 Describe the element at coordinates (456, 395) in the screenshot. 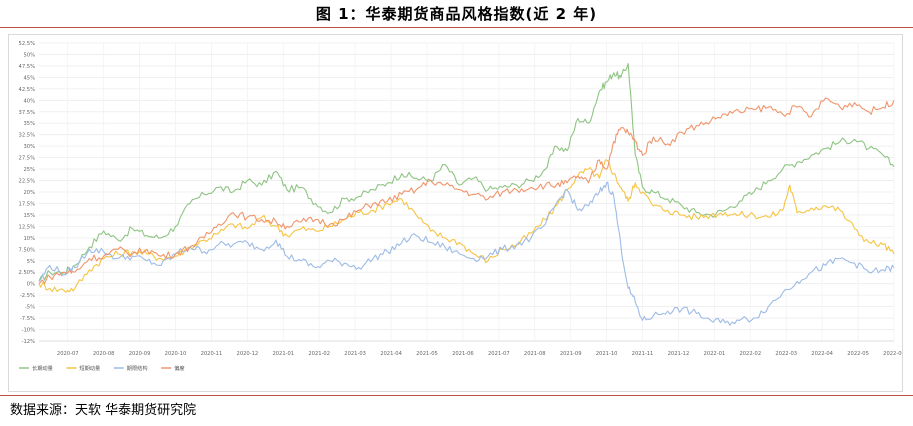

I see `footer-divider` at that location.